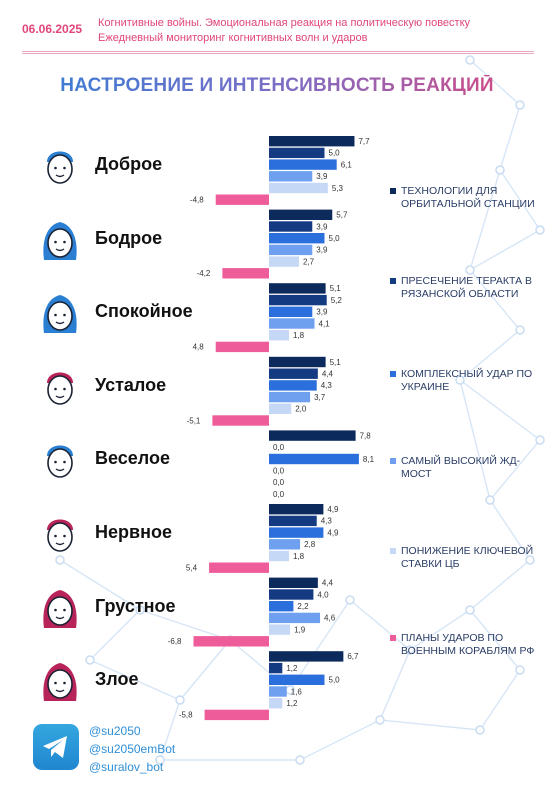 This screenshot has width=554, height=800. Describe the element at coordinates (303, 164) in the screenshot. I see `bar-Доброе-3` at that location.